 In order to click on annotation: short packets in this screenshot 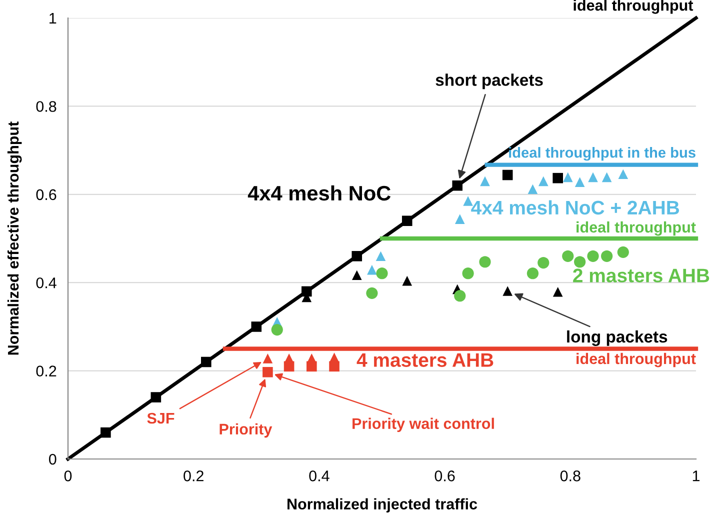, I will do `click(489, 82)`.